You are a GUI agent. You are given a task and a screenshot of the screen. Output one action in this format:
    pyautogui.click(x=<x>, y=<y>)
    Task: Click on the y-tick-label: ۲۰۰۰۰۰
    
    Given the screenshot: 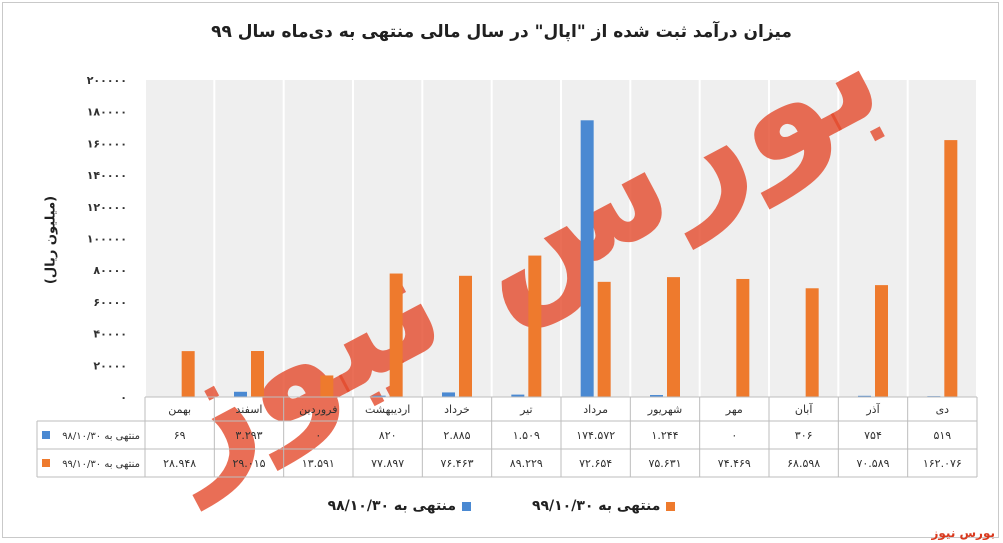 What is the action you would take?
    pyautogui.click(x=107, y=80)
    